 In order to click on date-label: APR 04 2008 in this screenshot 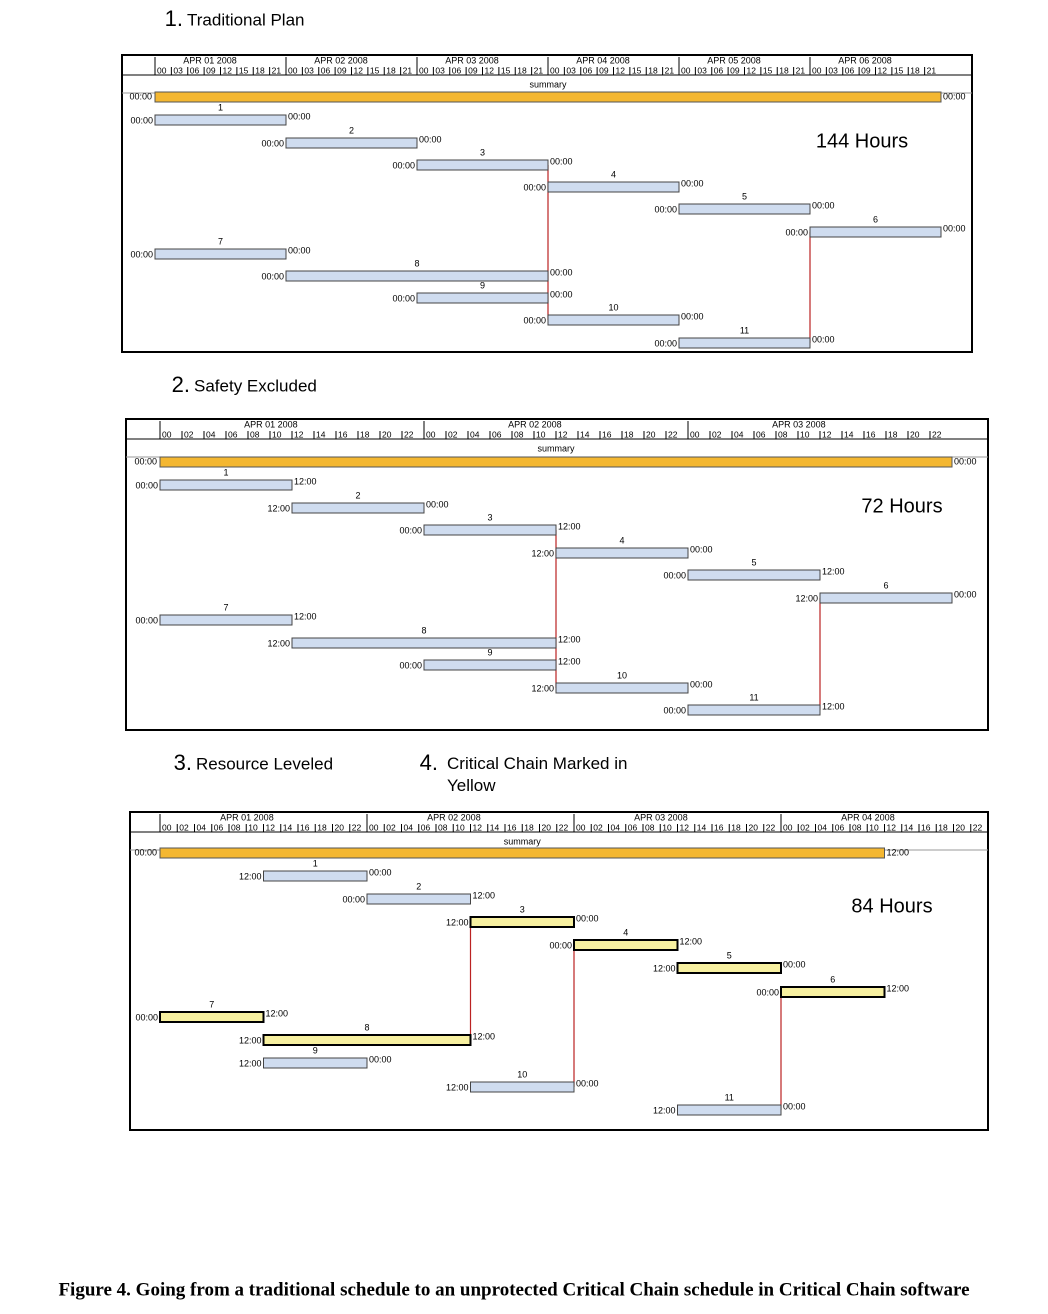, I will do `click(603, 60)`.